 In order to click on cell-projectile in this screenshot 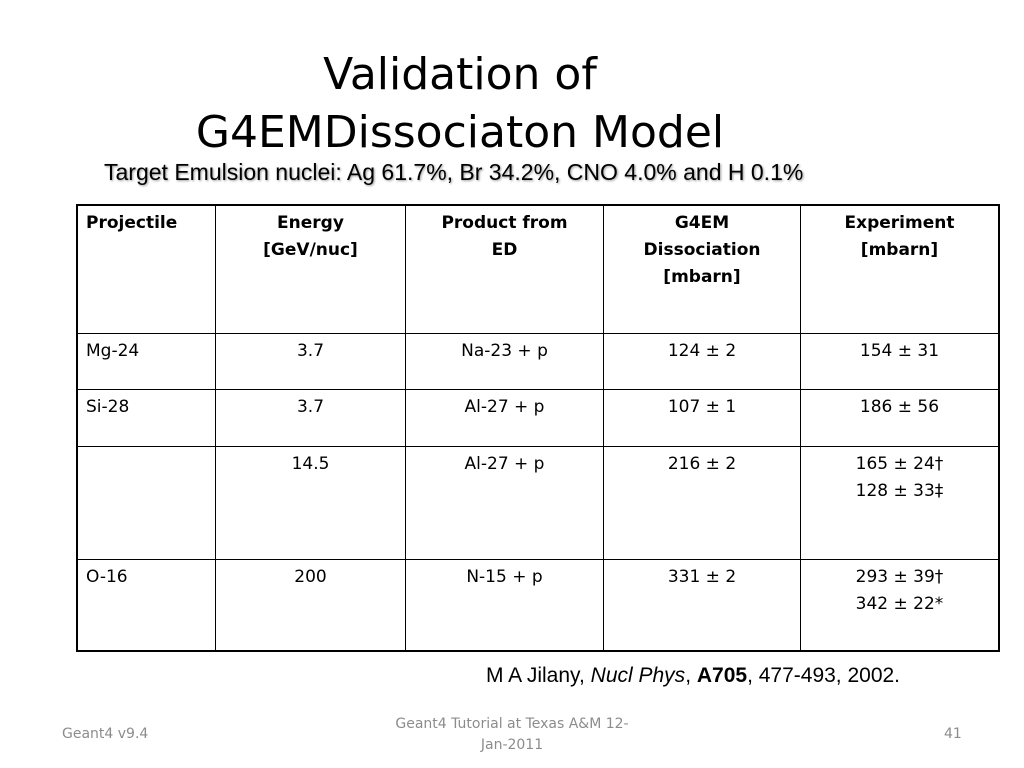, I will do `click(146, 502)`.